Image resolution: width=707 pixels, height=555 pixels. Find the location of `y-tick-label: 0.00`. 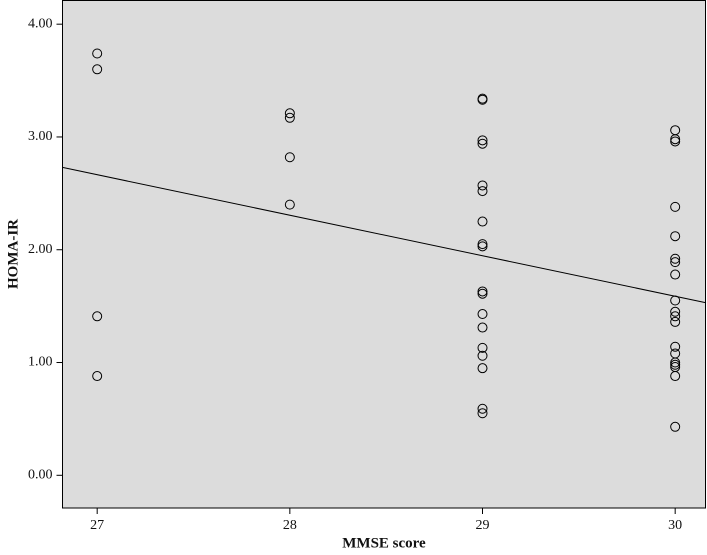

y-tick-label: 0.00 is located at coordinates (40, 475).